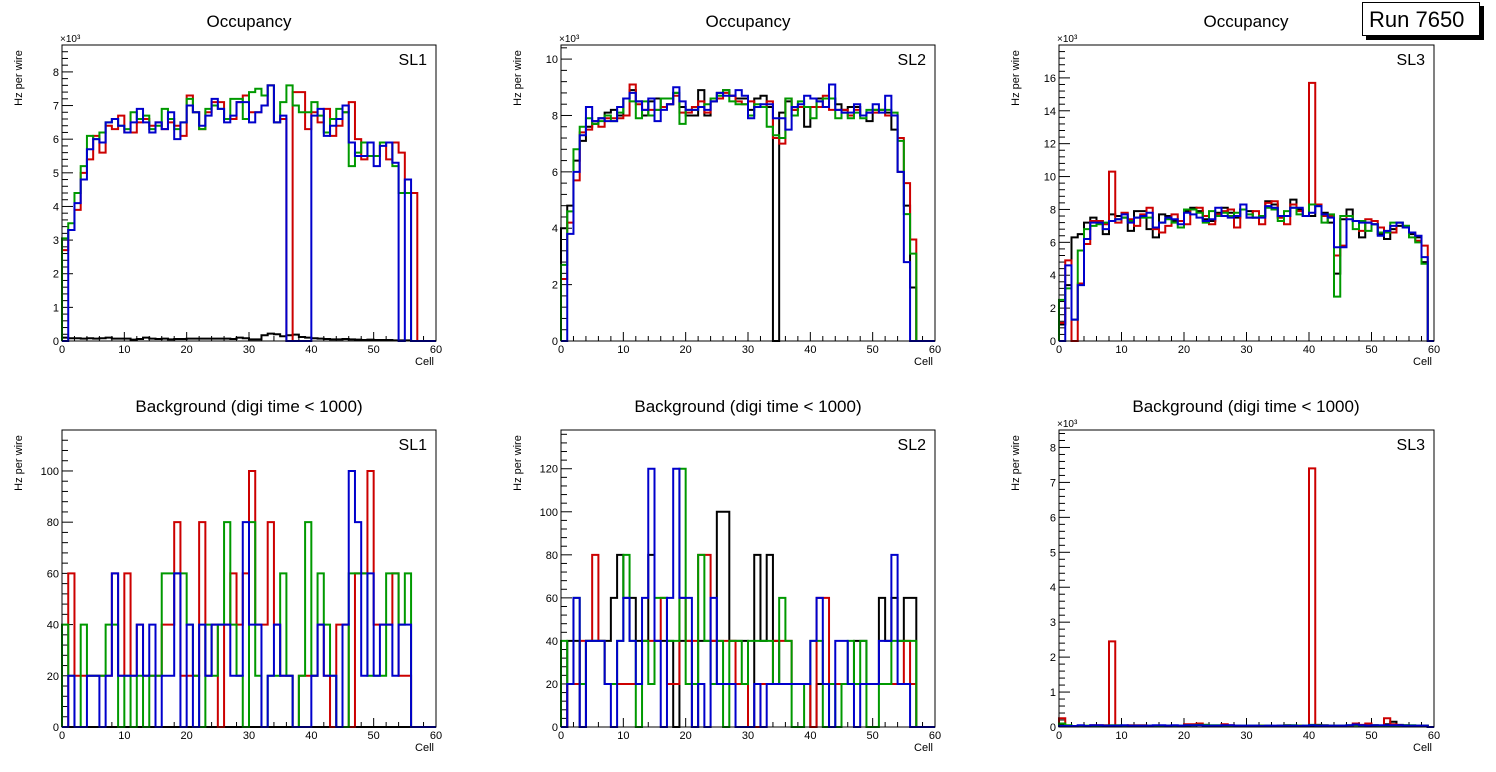 The image size is (1496, 772). Describe the element at coordinates (549, 470) in the screenshot. I see `y-tick-label: 120` at that location.